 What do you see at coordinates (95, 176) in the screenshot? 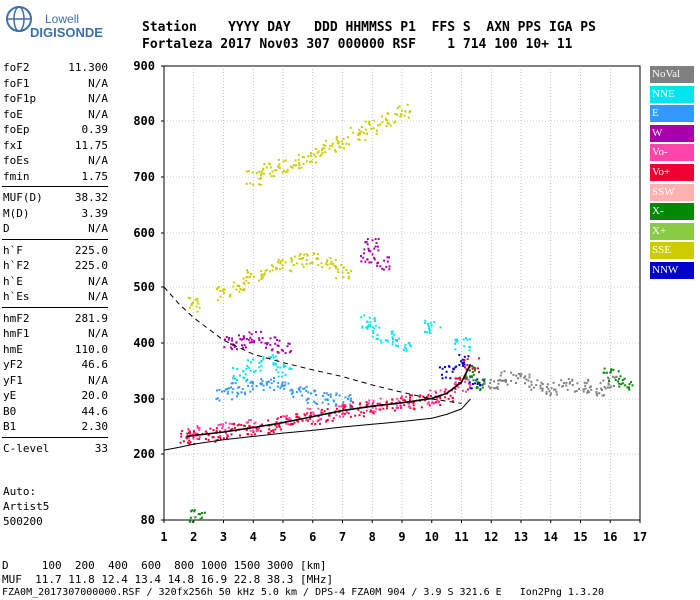
I see `param-value: 1.75` at bounding box center [95, 176].